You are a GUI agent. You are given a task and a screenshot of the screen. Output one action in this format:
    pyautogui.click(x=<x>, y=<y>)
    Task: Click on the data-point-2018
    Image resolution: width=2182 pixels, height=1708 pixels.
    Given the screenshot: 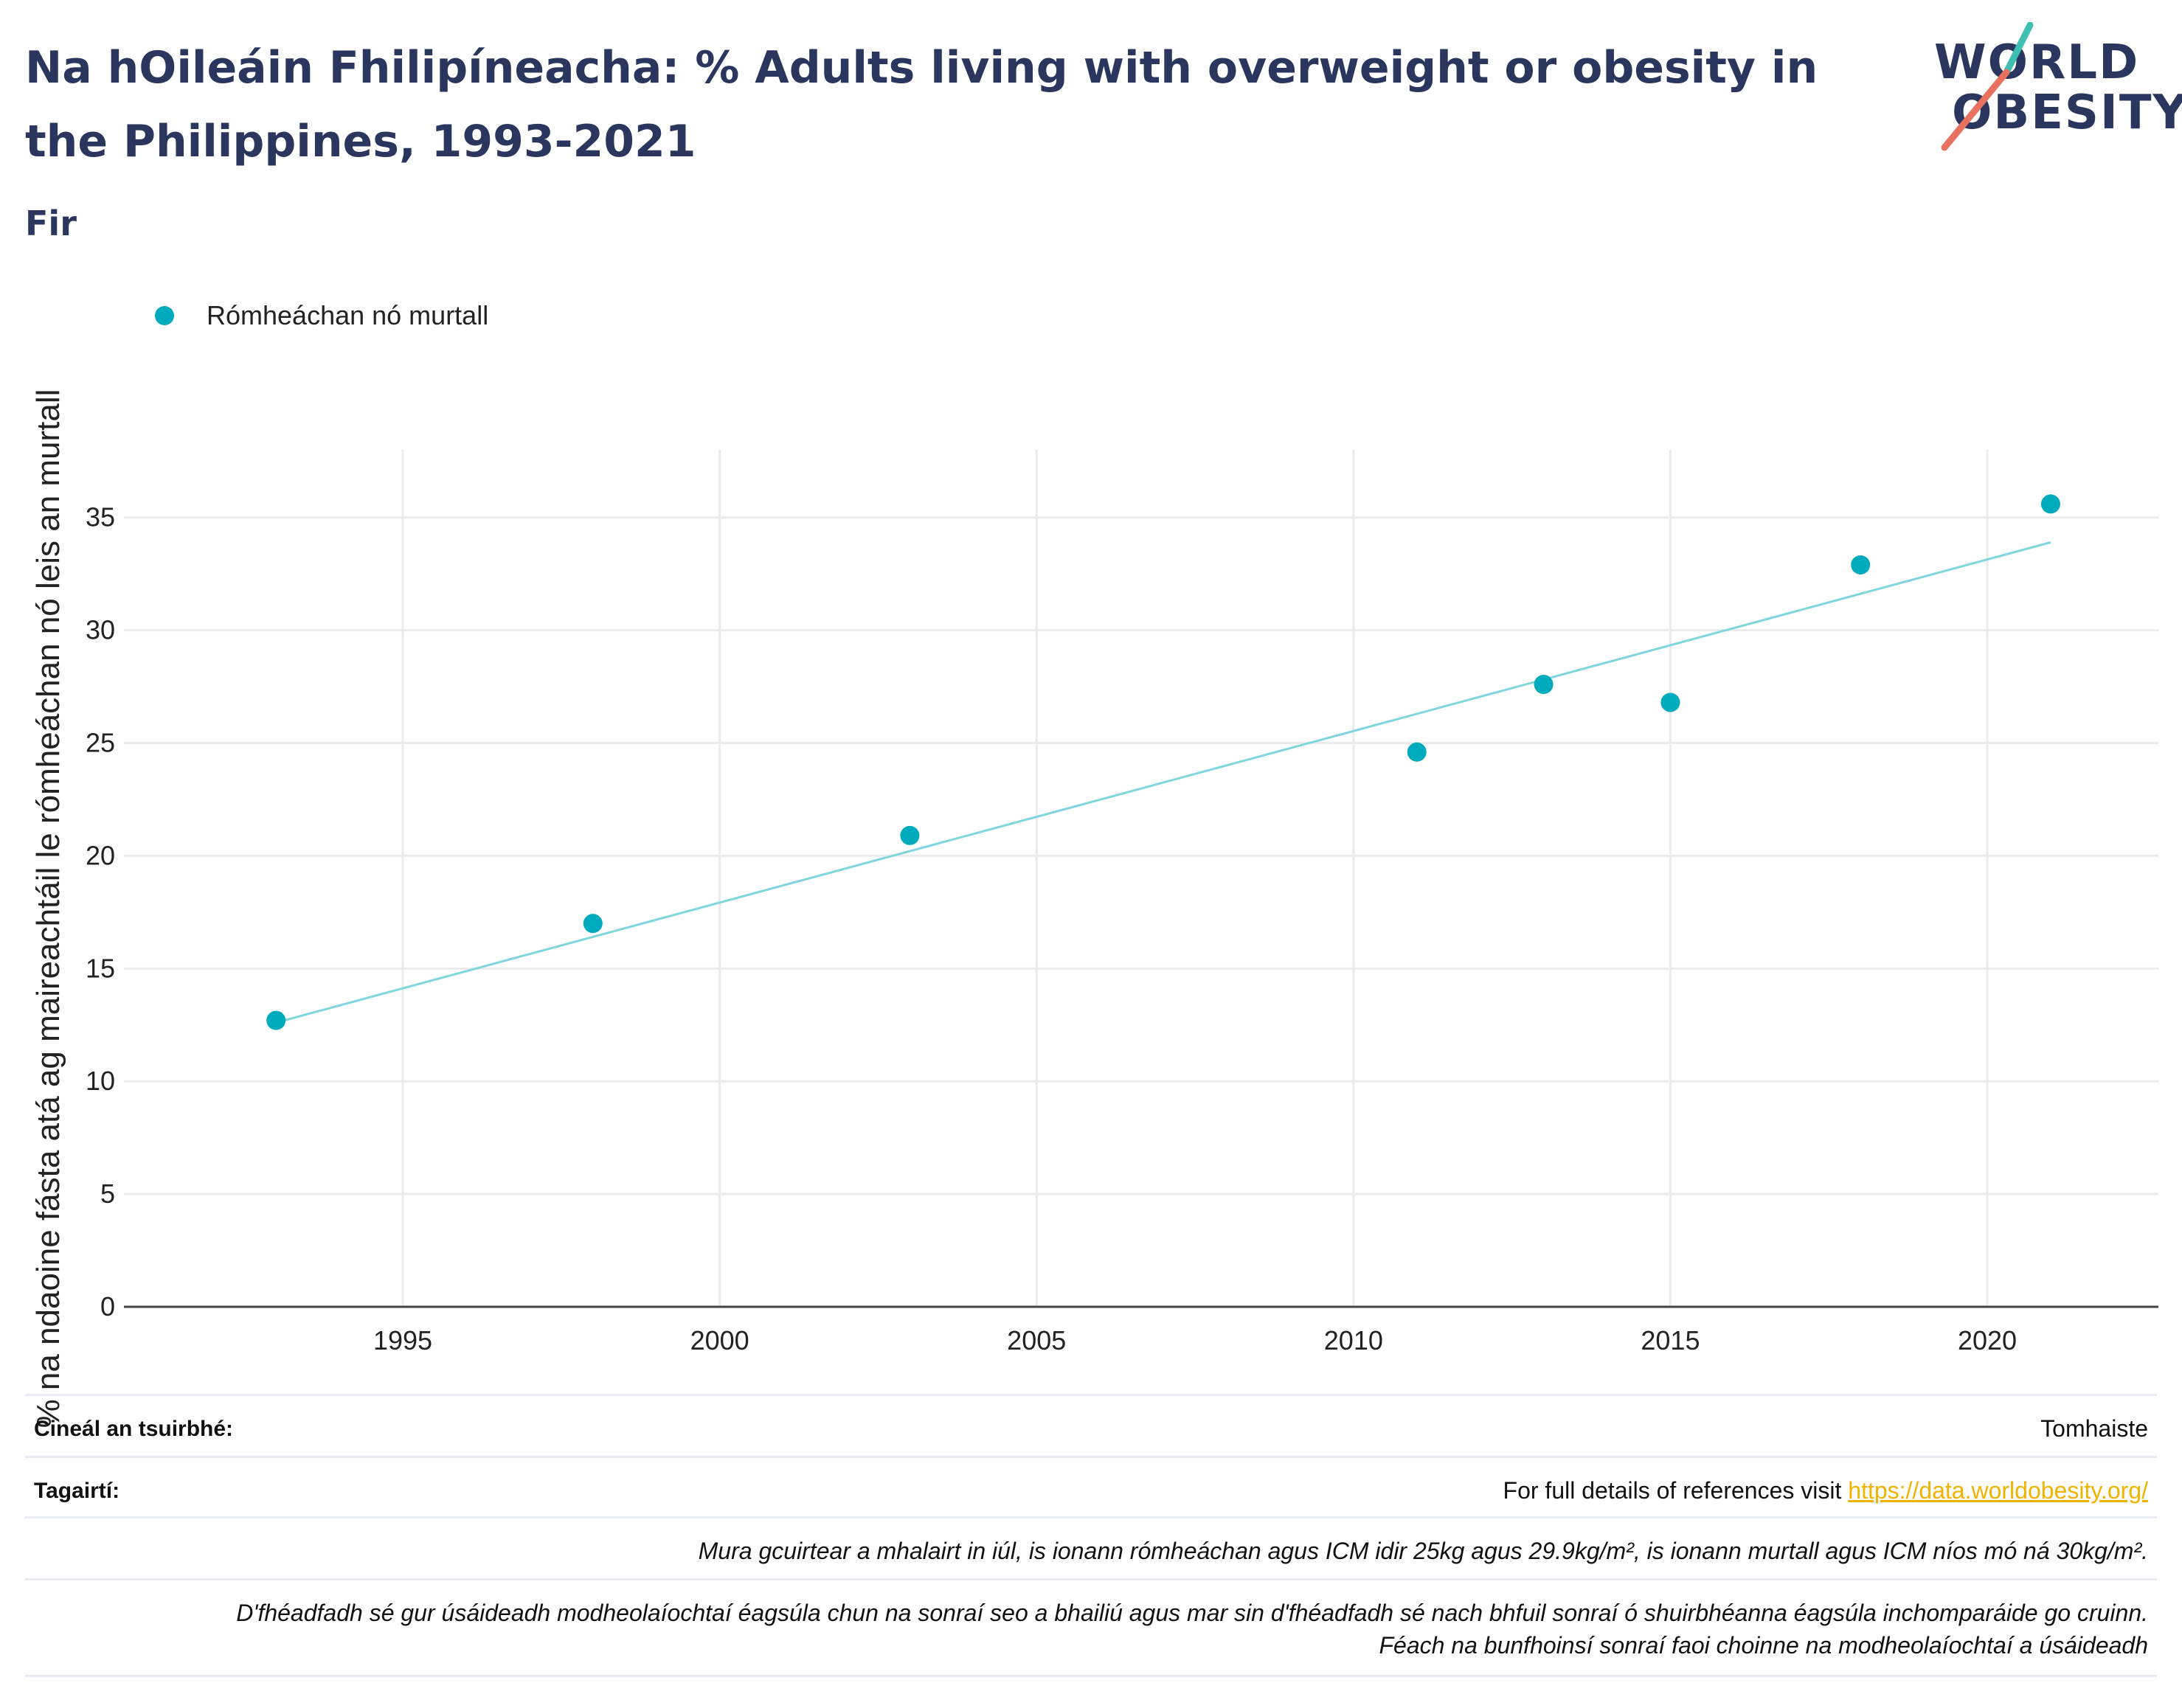 What is the action you would take?
    pyautogui.click(x=1861, y=564)
    